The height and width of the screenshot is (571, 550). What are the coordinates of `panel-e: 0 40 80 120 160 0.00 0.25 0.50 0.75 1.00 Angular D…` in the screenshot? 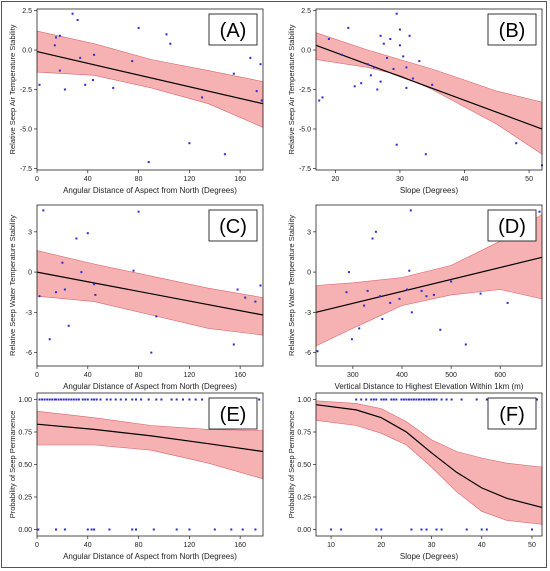 It's located at (136, 476).